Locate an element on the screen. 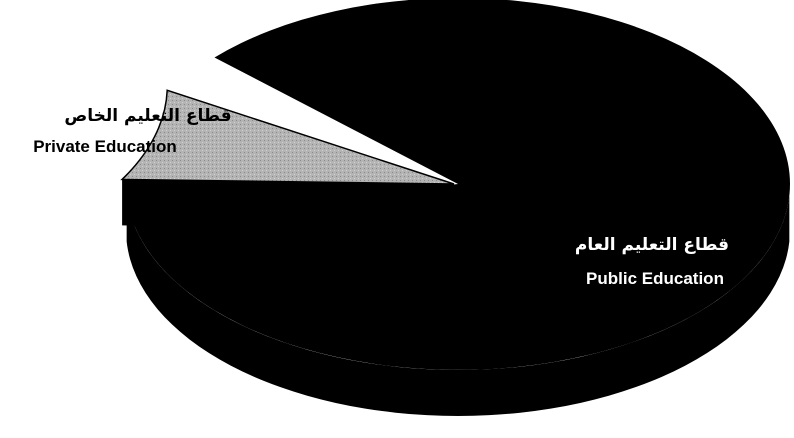  slice-label-private-en: Private Education is located at coordinates (105, 146).